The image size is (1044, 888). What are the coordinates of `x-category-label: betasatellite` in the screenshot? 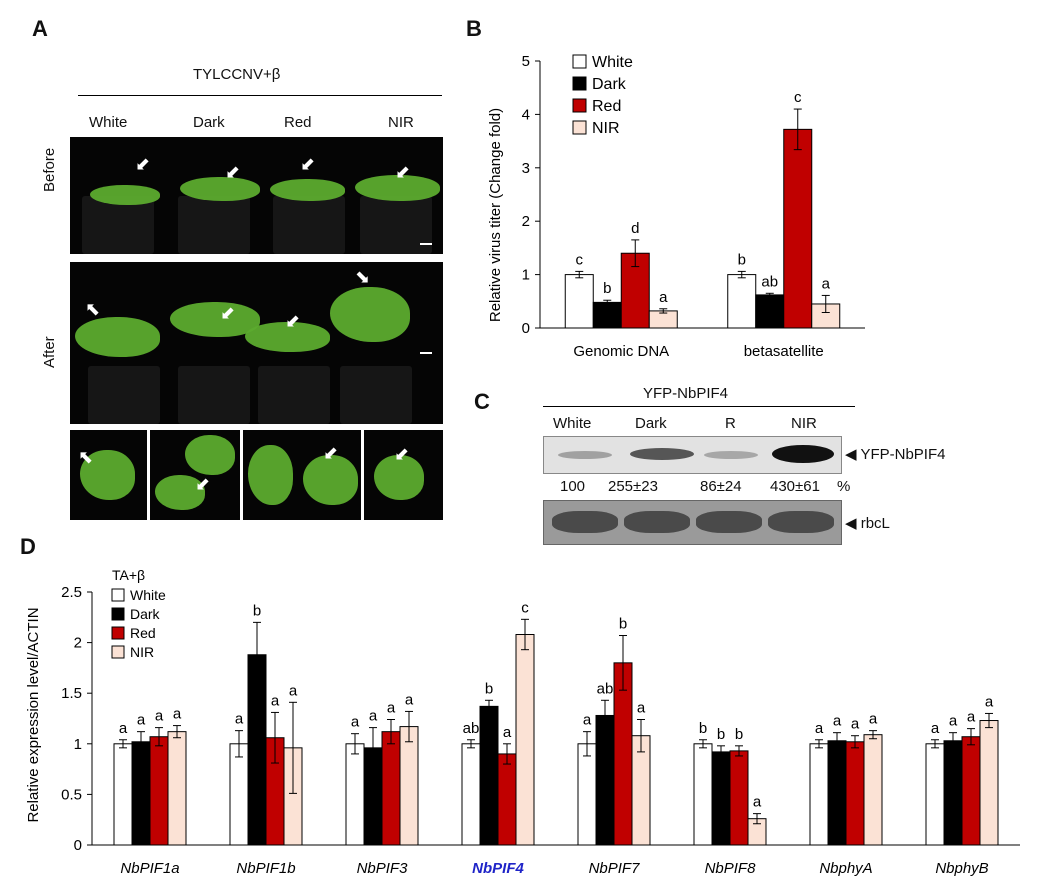 It's located at (784, 351).